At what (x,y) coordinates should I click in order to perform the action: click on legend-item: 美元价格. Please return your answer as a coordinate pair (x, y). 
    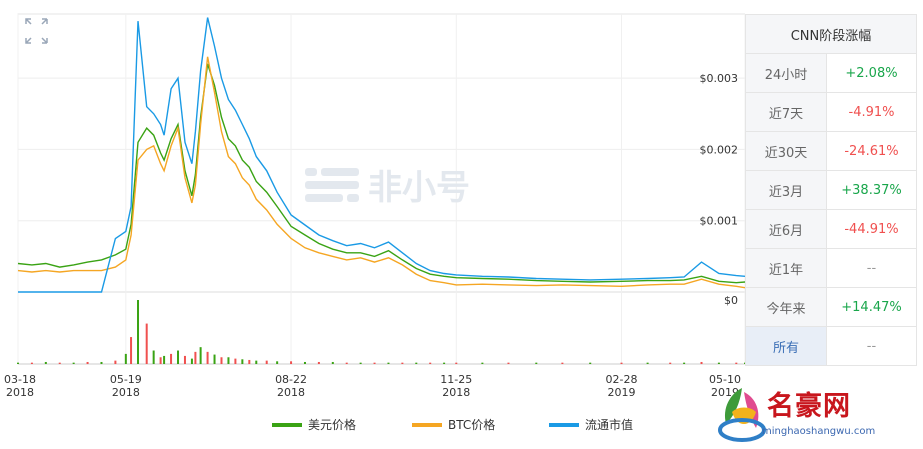
    Looking at the image, I should click on (314, 424).